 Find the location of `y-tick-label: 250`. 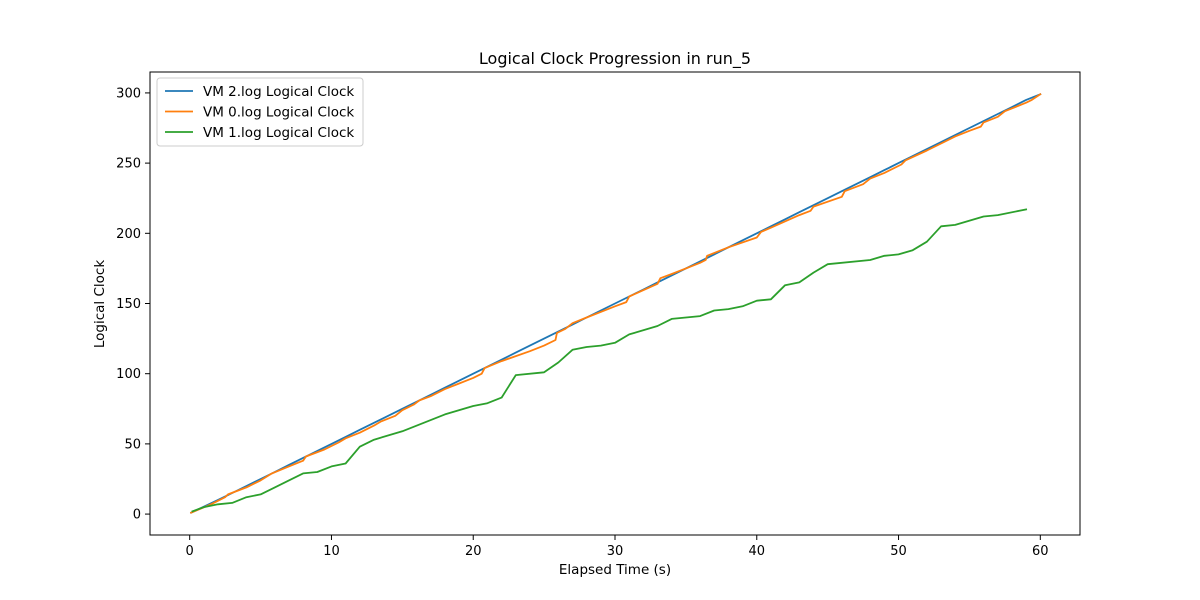

y-tick-label: 250 is located at coordinates (128, 164).